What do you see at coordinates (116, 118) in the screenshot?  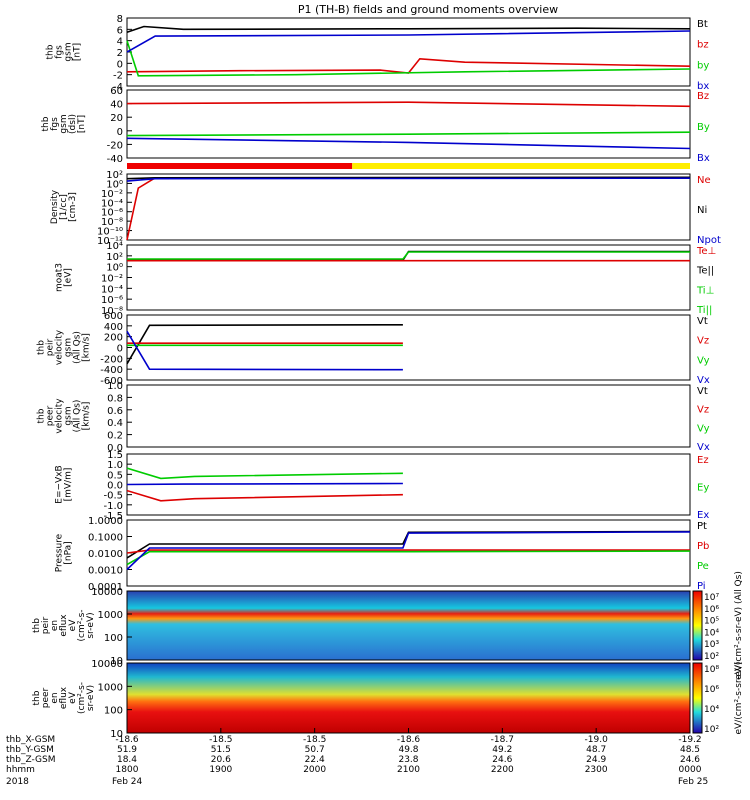 I see `y-tick-label: 20` at bounding box center [116, 118].